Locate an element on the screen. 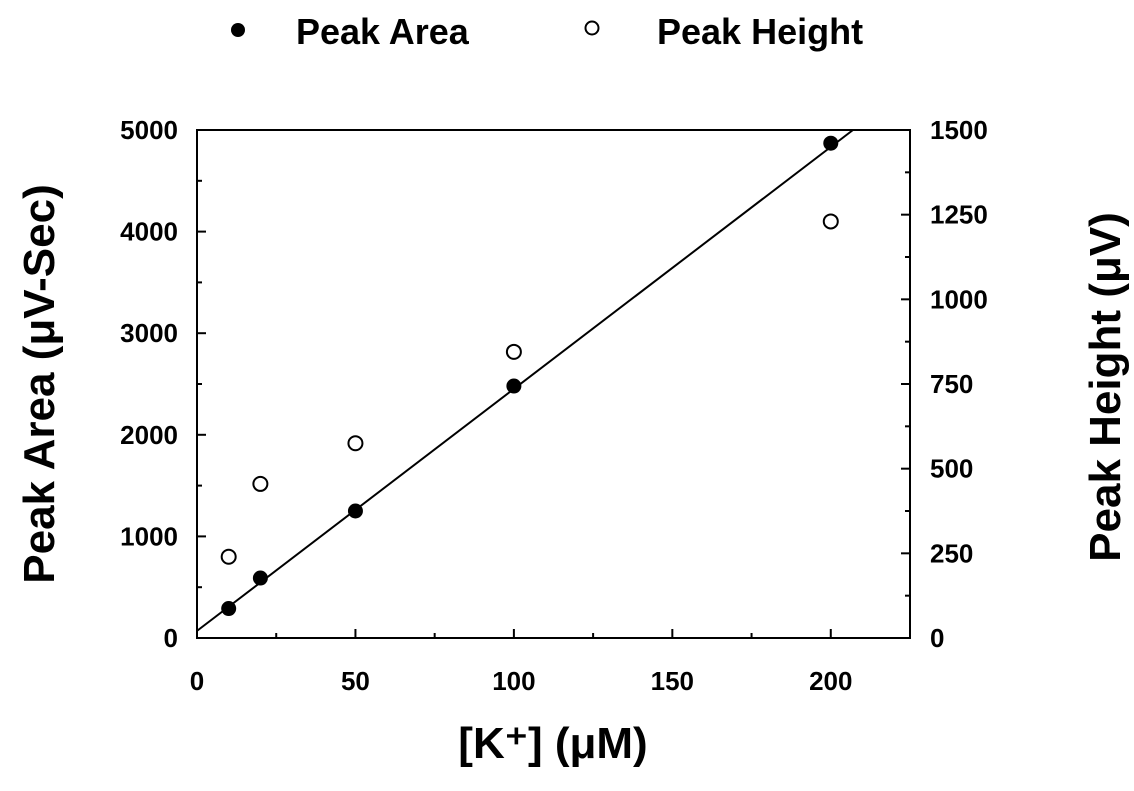 The width and height of the screenshot is (1134, 791). legend-label-peak-height: Peak Height is located at coordinates (760, 31).